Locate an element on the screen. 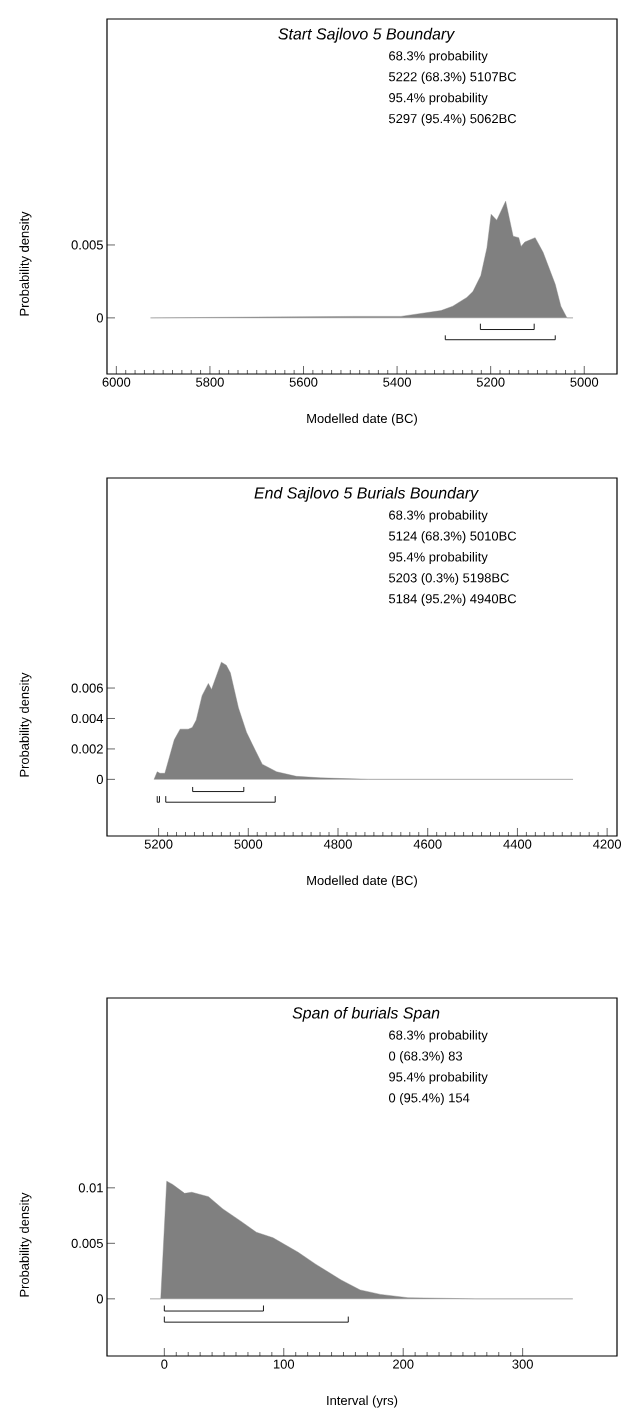 This screenshot has width=634, height=1409. annotation: 0 (95.4%) 154 is located at coordinates (429, 1098).